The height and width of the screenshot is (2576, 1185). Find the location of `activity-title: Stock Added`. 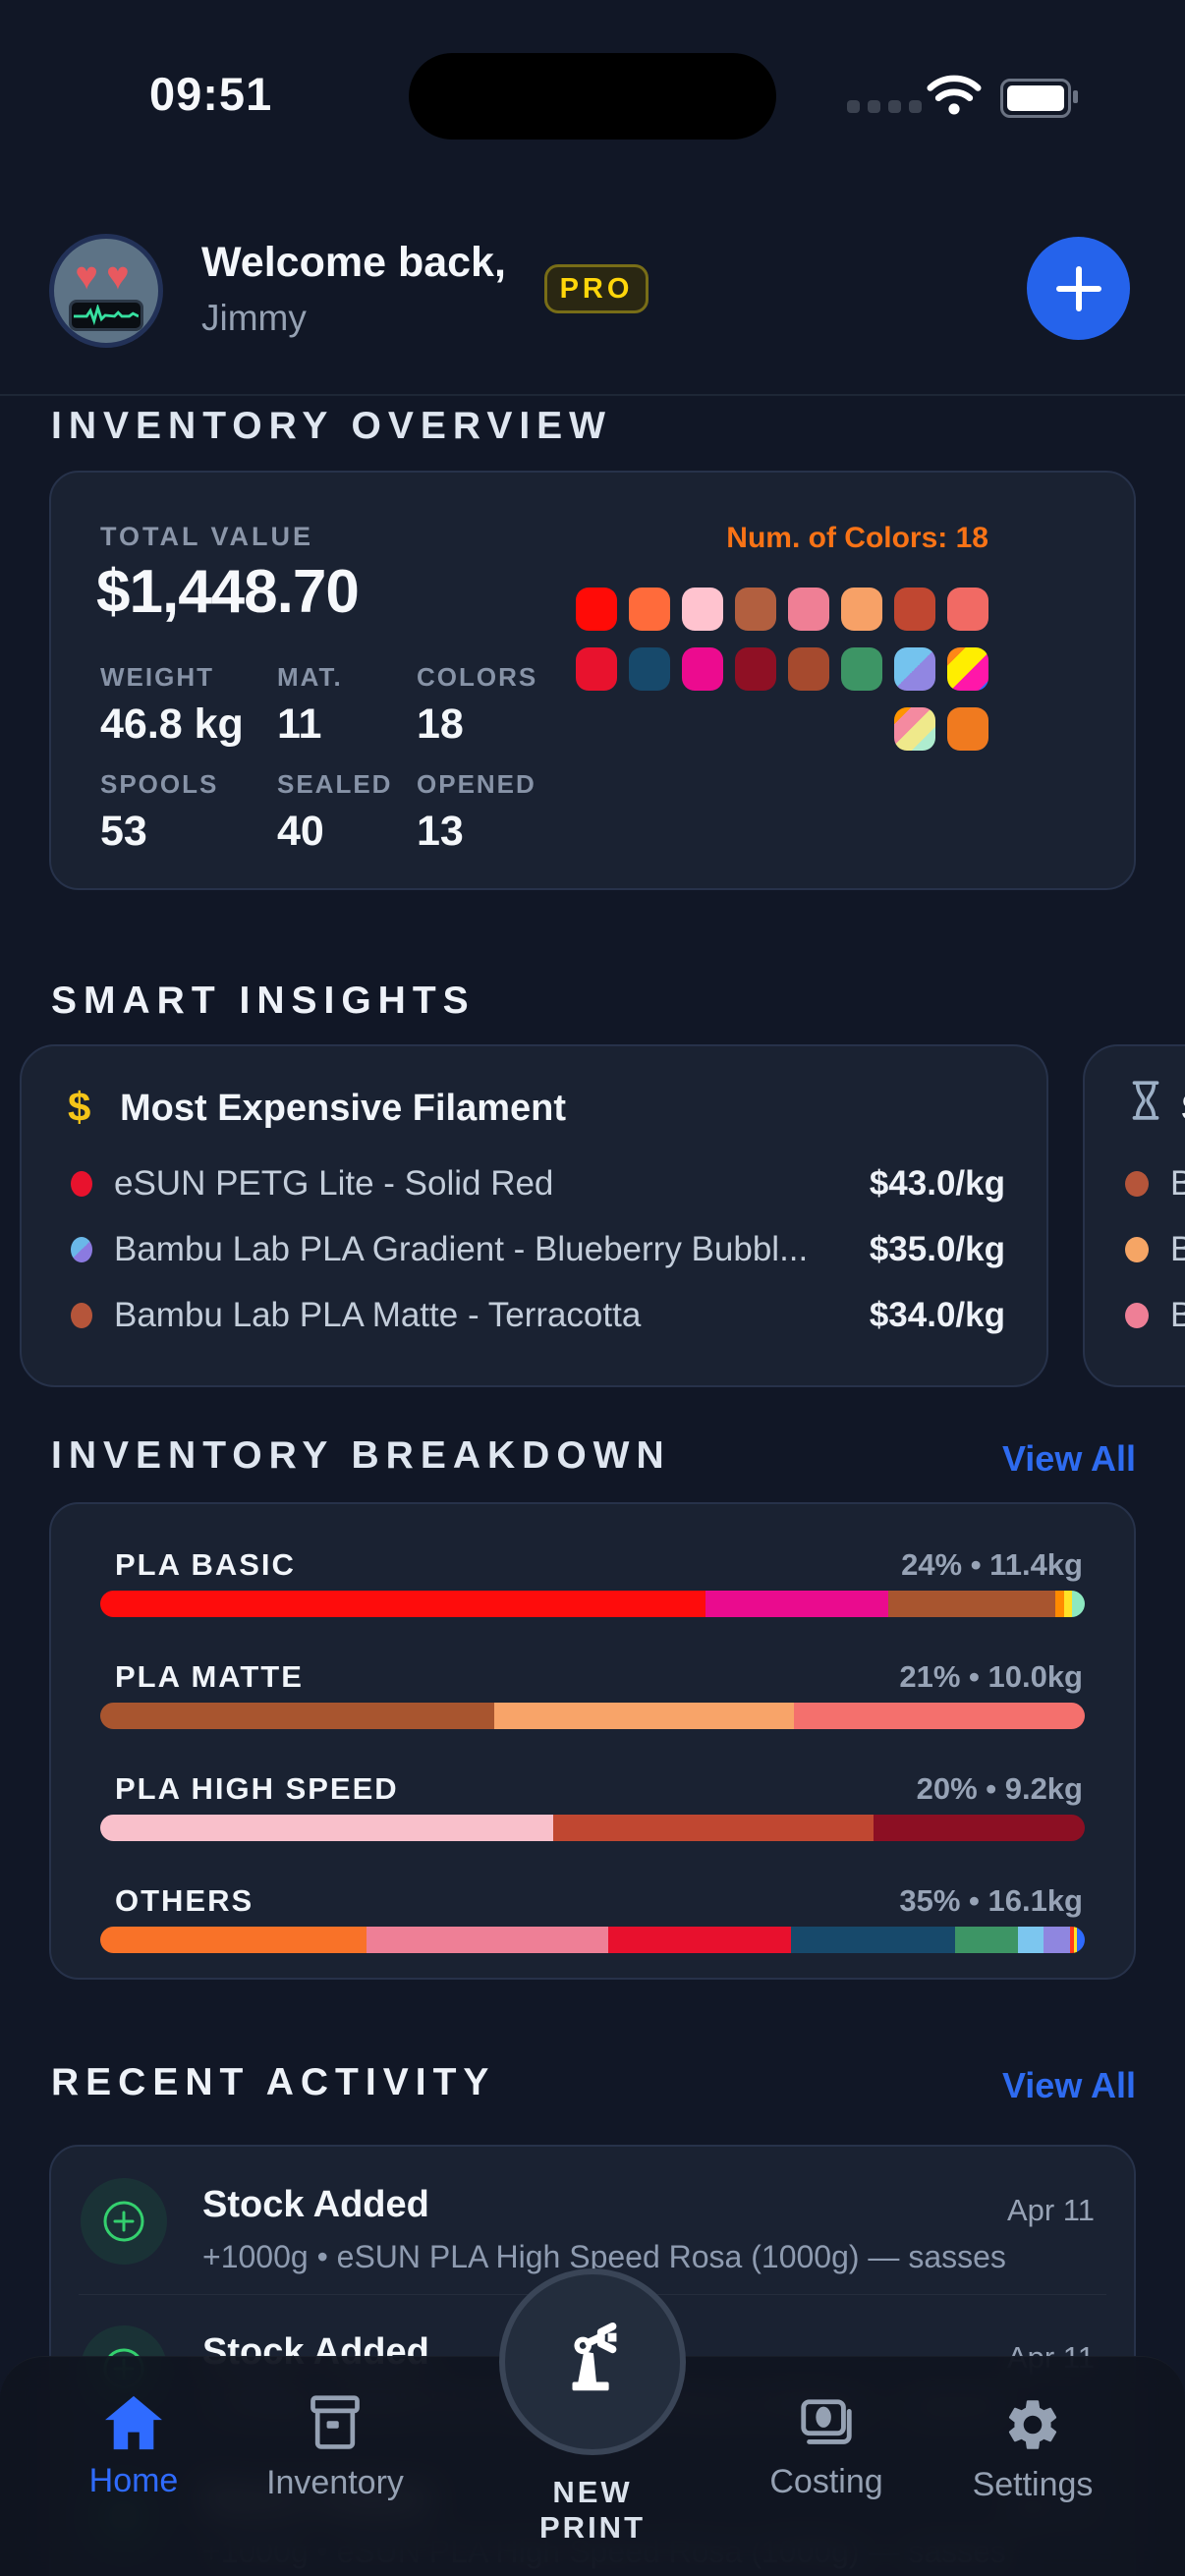

activity-title: Stock Added is located at coordinates (316, 2204).